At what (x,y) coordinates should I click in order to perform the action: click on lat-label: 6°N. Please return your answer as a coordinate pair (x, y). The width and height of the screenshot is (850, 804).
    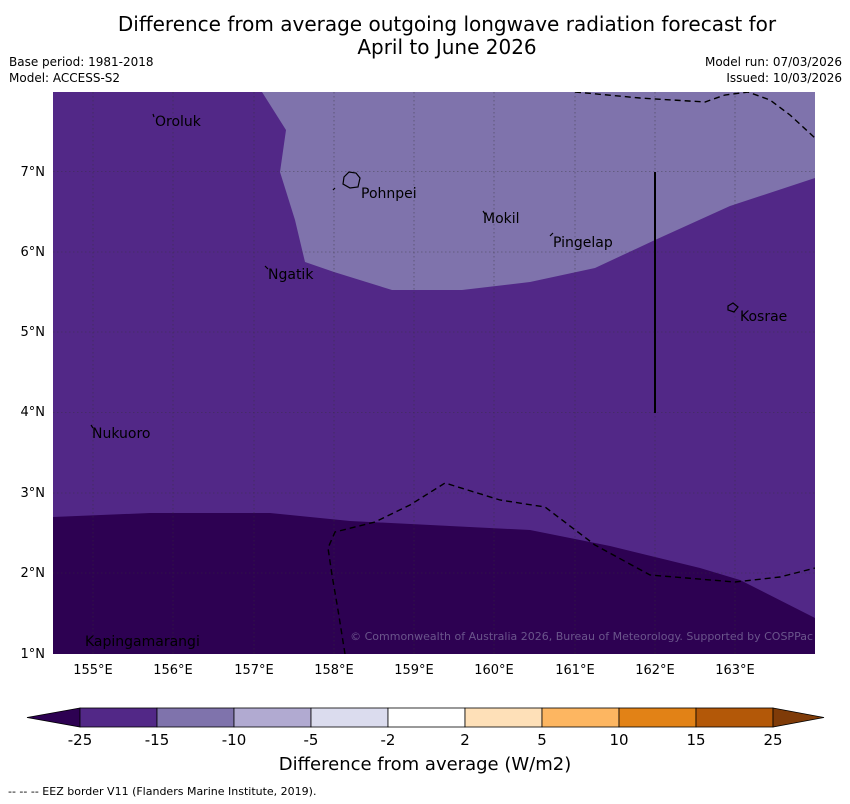
    Looking at the image, I should click on (33, 252).